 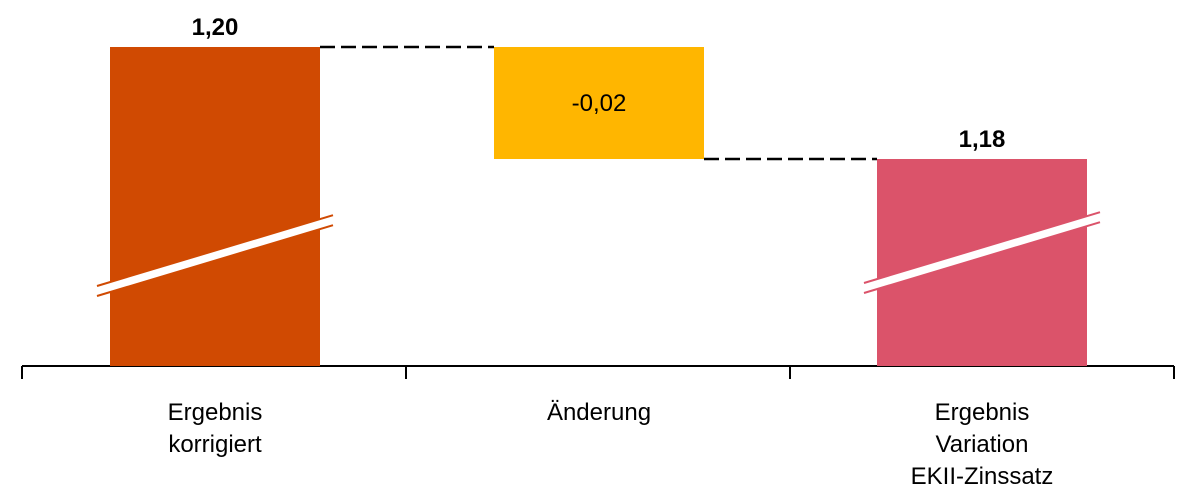 What do you see at coordinates (215, 27) in the screenshot?
I see `data-label: 1,20` at bounding box center [215, 27].